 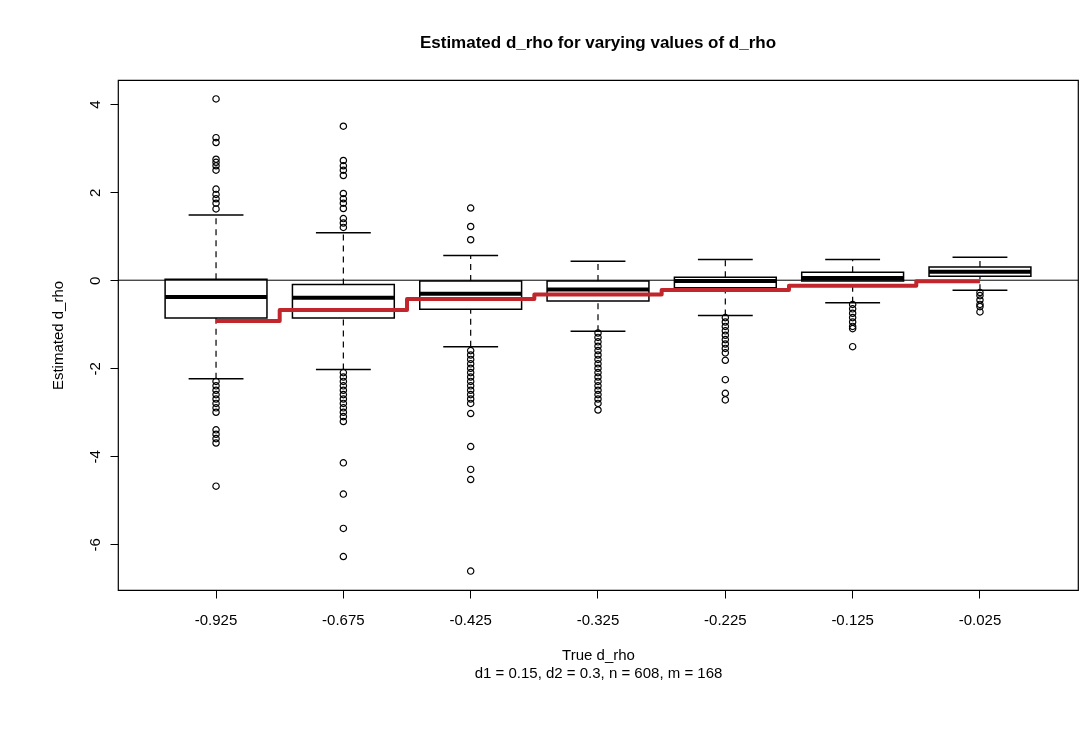 I want to click on x-tick-label: -0.125, so click(x=852, y=619).